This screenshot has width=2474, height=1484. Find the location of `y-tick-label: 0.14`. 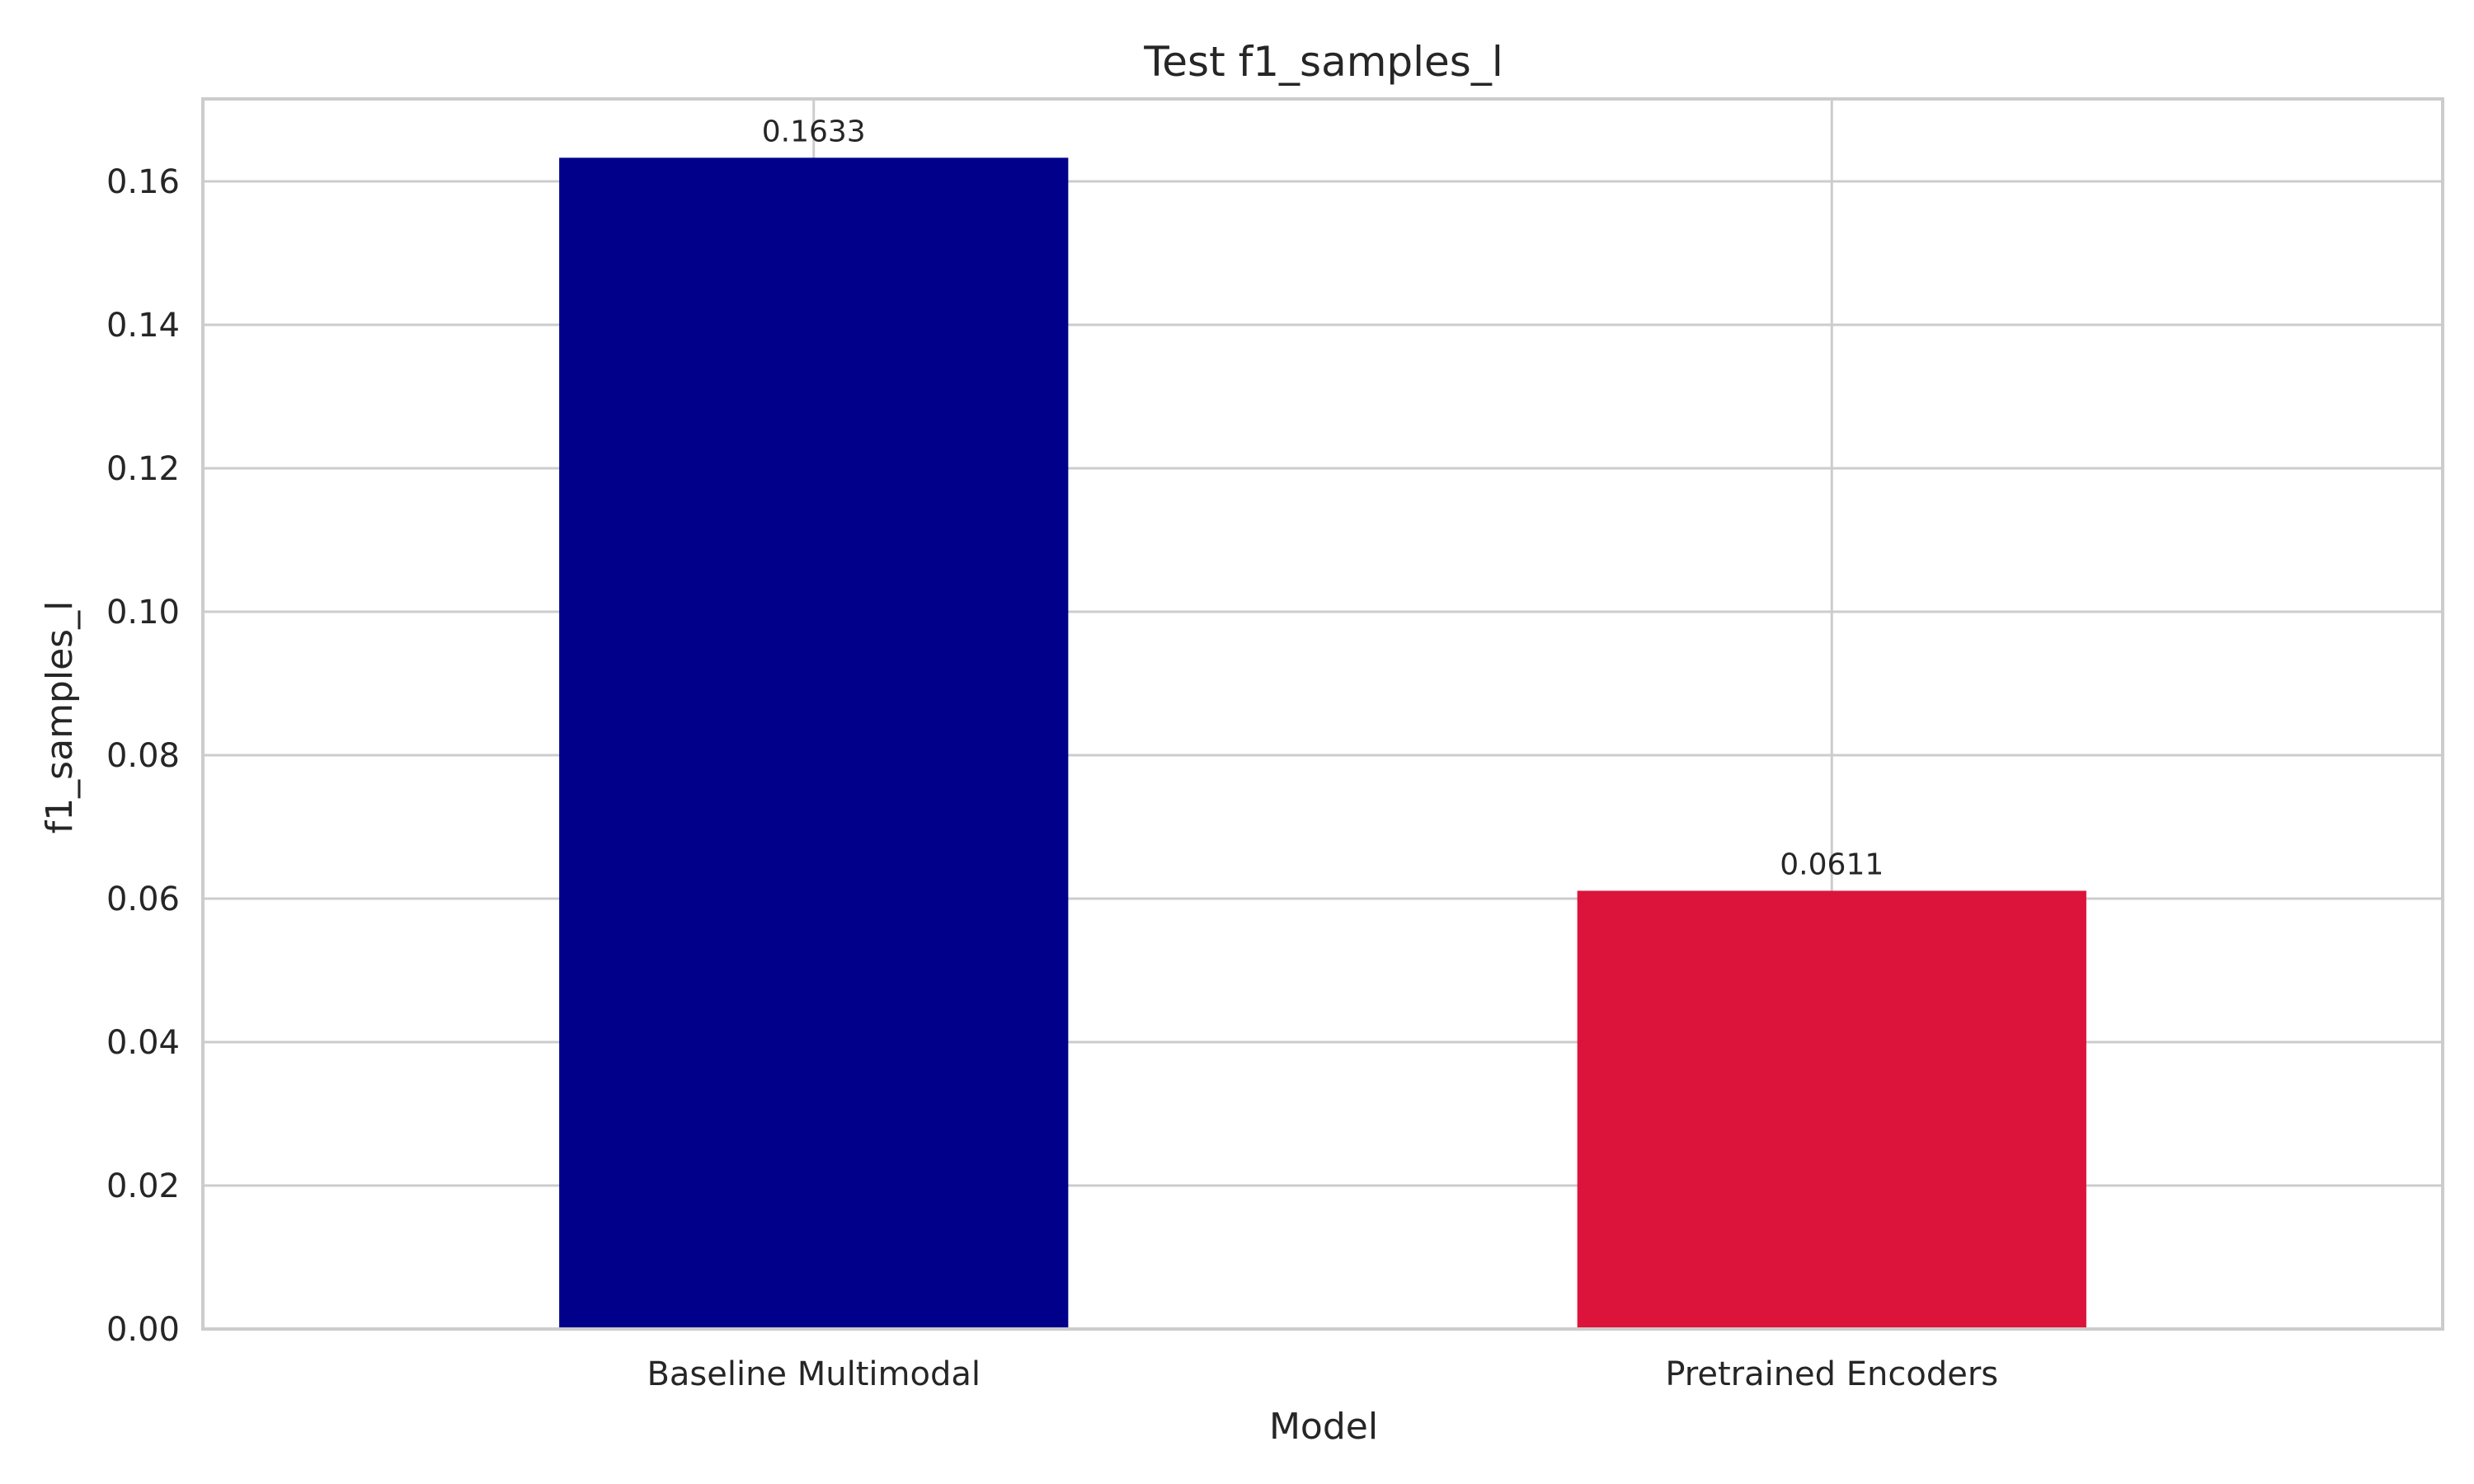

y-tick-label: 0.14 is located at coordinates (143, 326).